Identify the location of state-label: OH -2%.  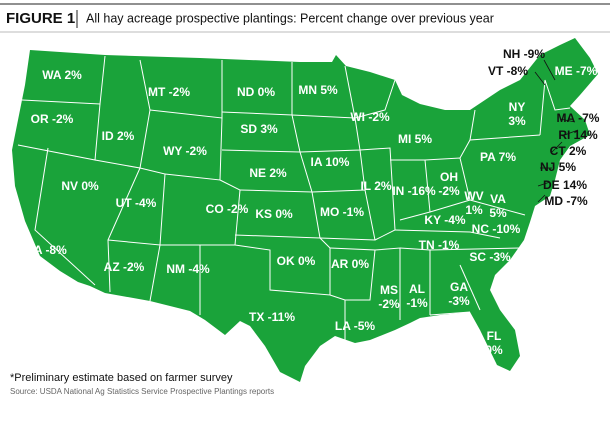
(449, 184).